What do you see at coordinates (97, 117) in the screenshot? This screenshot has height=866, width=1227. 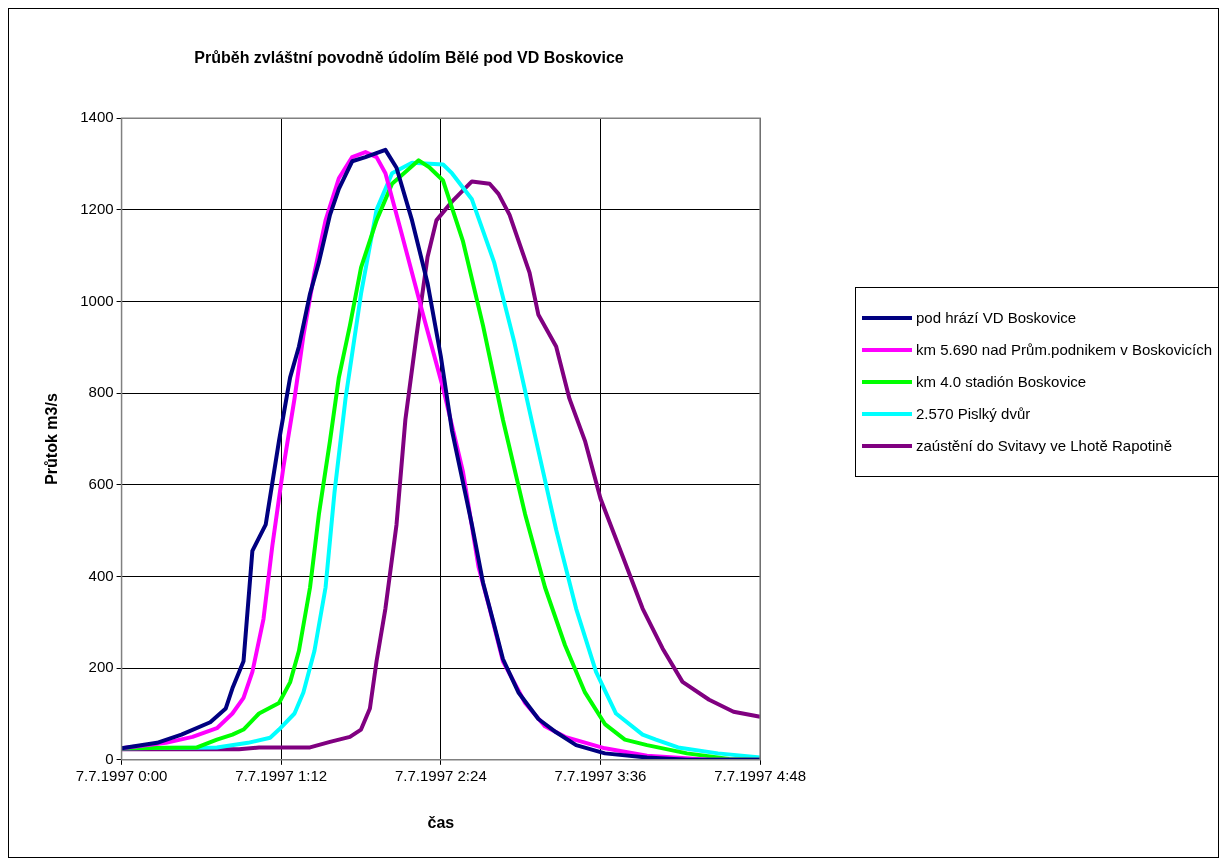 I see `y-tick-label: 1400` at bounding box center [97, 117].